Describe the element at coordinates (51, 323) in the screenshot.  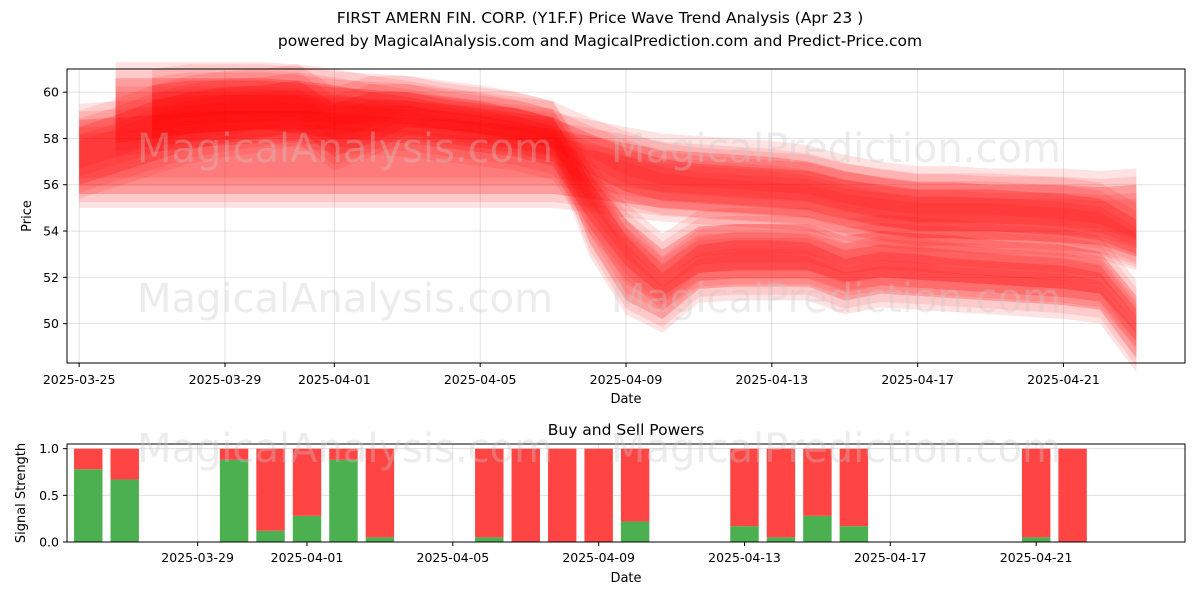
I see `price-y-tick-label: 50` at that location.